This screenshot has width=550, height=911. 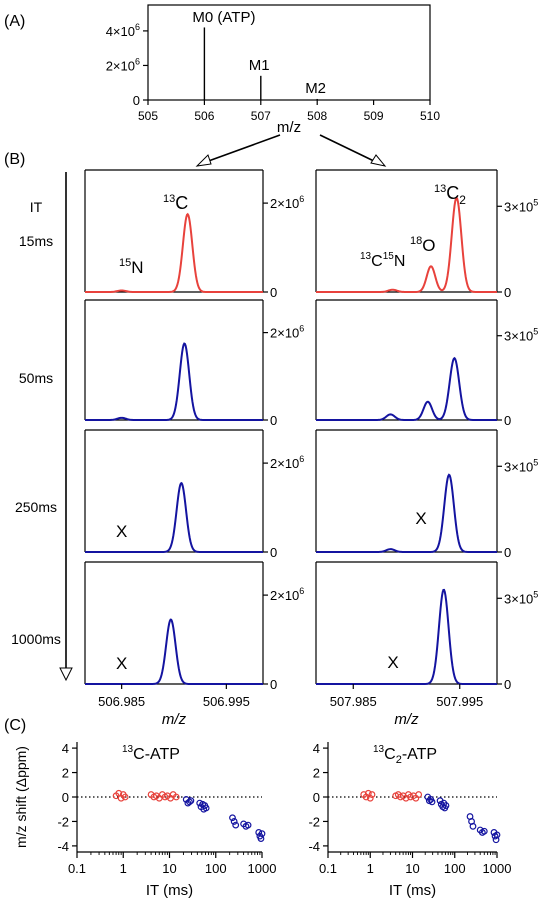 I want to click on title-rest: -ATP, so click(x=162, y=754).